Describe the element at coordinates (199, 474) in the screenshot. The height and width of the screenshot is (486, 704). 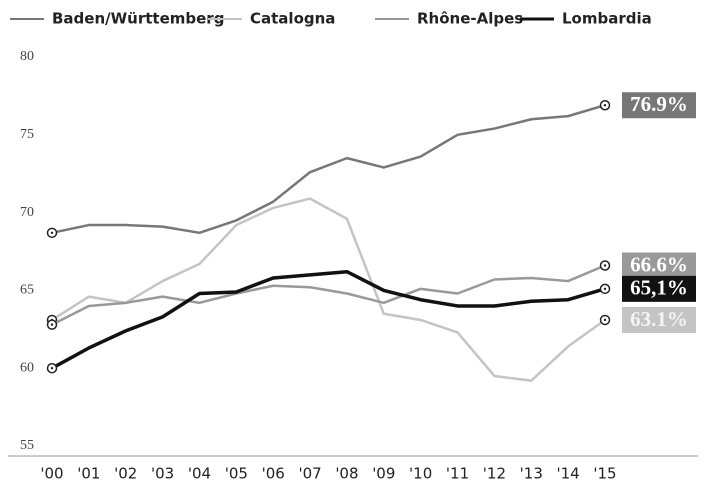
I see `x-tick-label: '04` at that location.